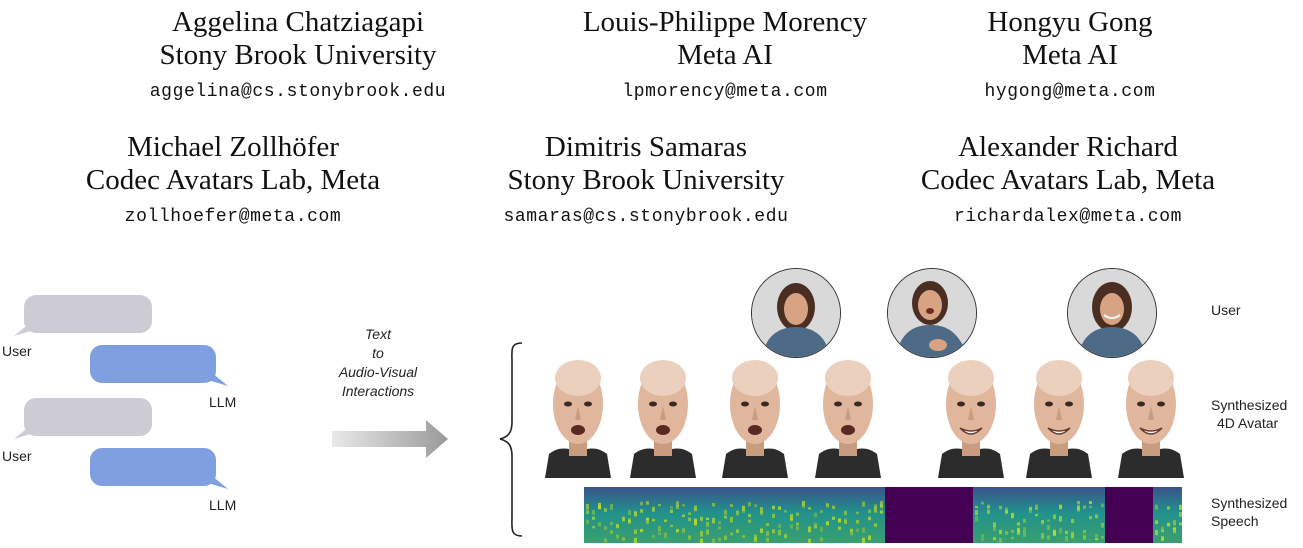  I want to click on author-email: richardalex@meta.com, so click(1068, 217).